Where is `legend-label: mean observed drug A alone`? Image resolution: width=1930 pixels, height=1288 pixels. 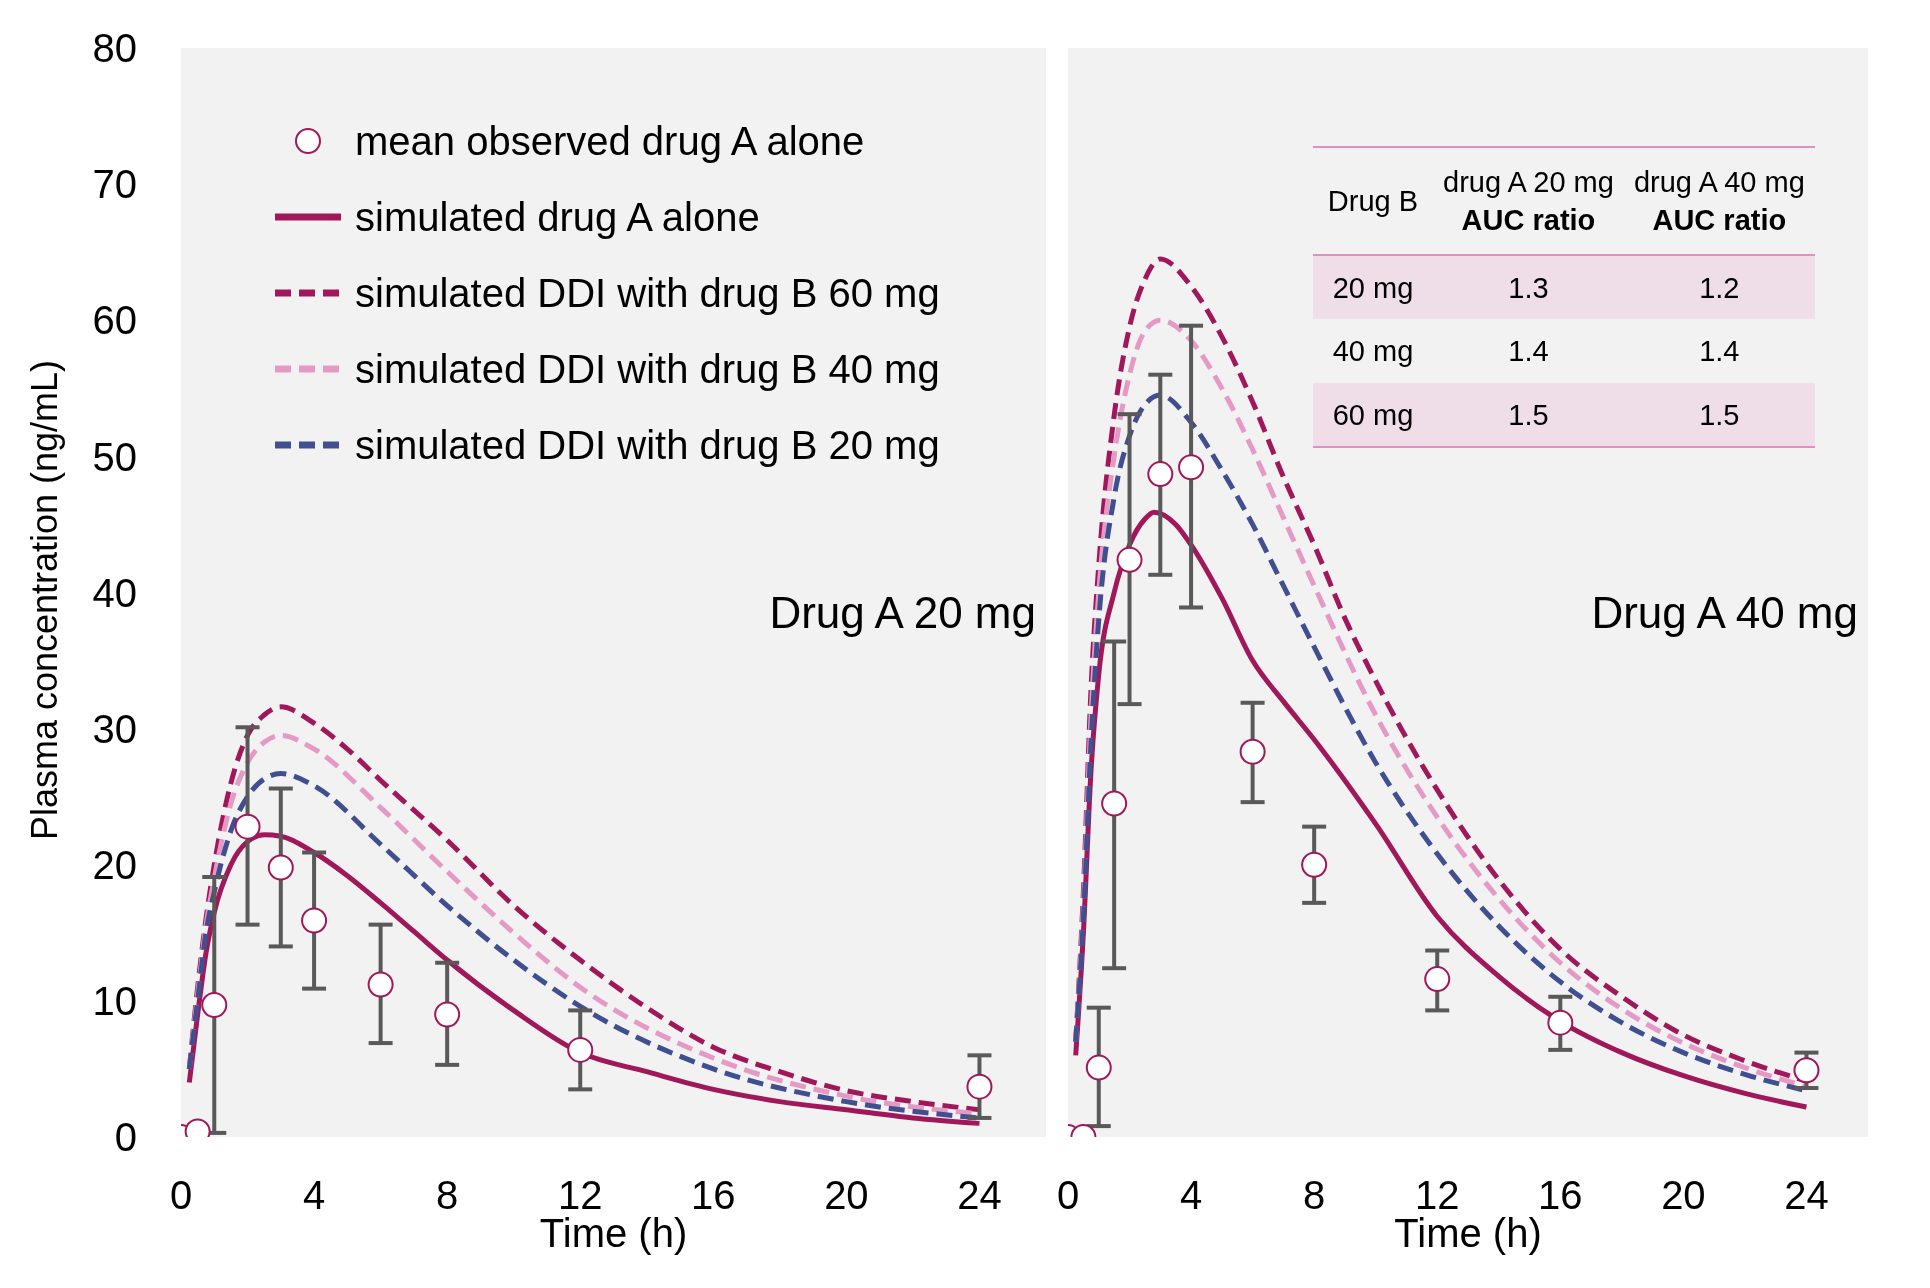 legend-label: mean observed drug A alone is located at coordinates (610, 141).